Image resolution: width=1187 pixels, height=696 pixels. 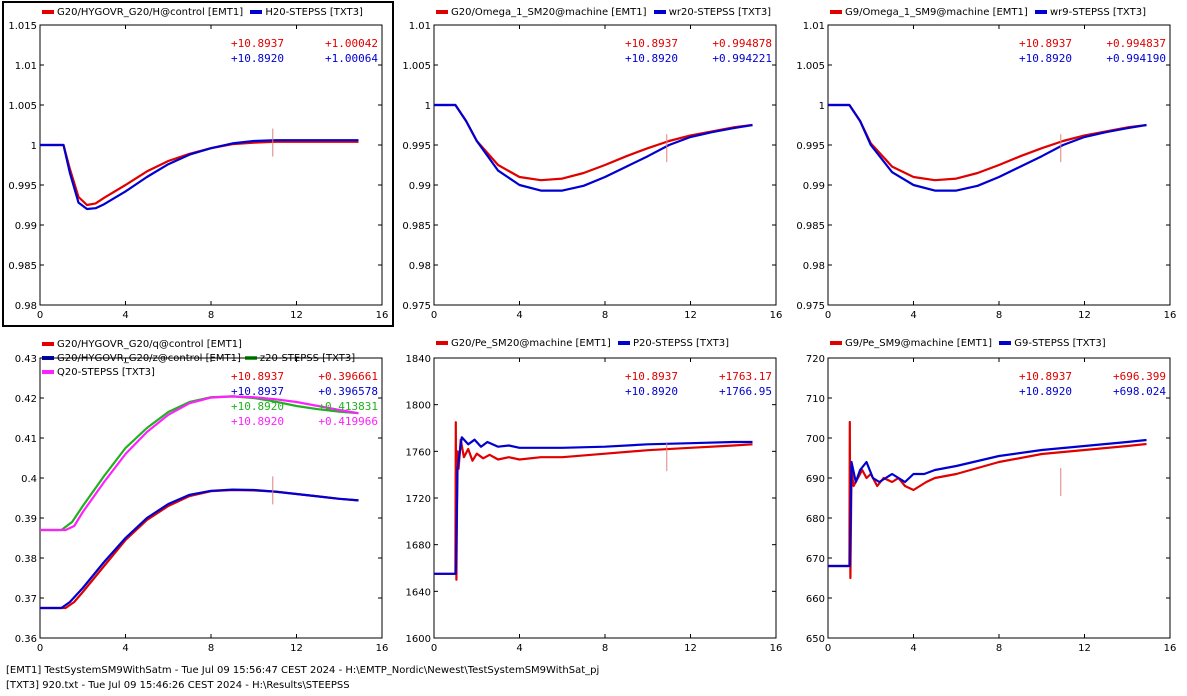 I want to click on legend-entry: G20/HYGOVR_G20/H@control [EMT1], so click(x=142, y=12).